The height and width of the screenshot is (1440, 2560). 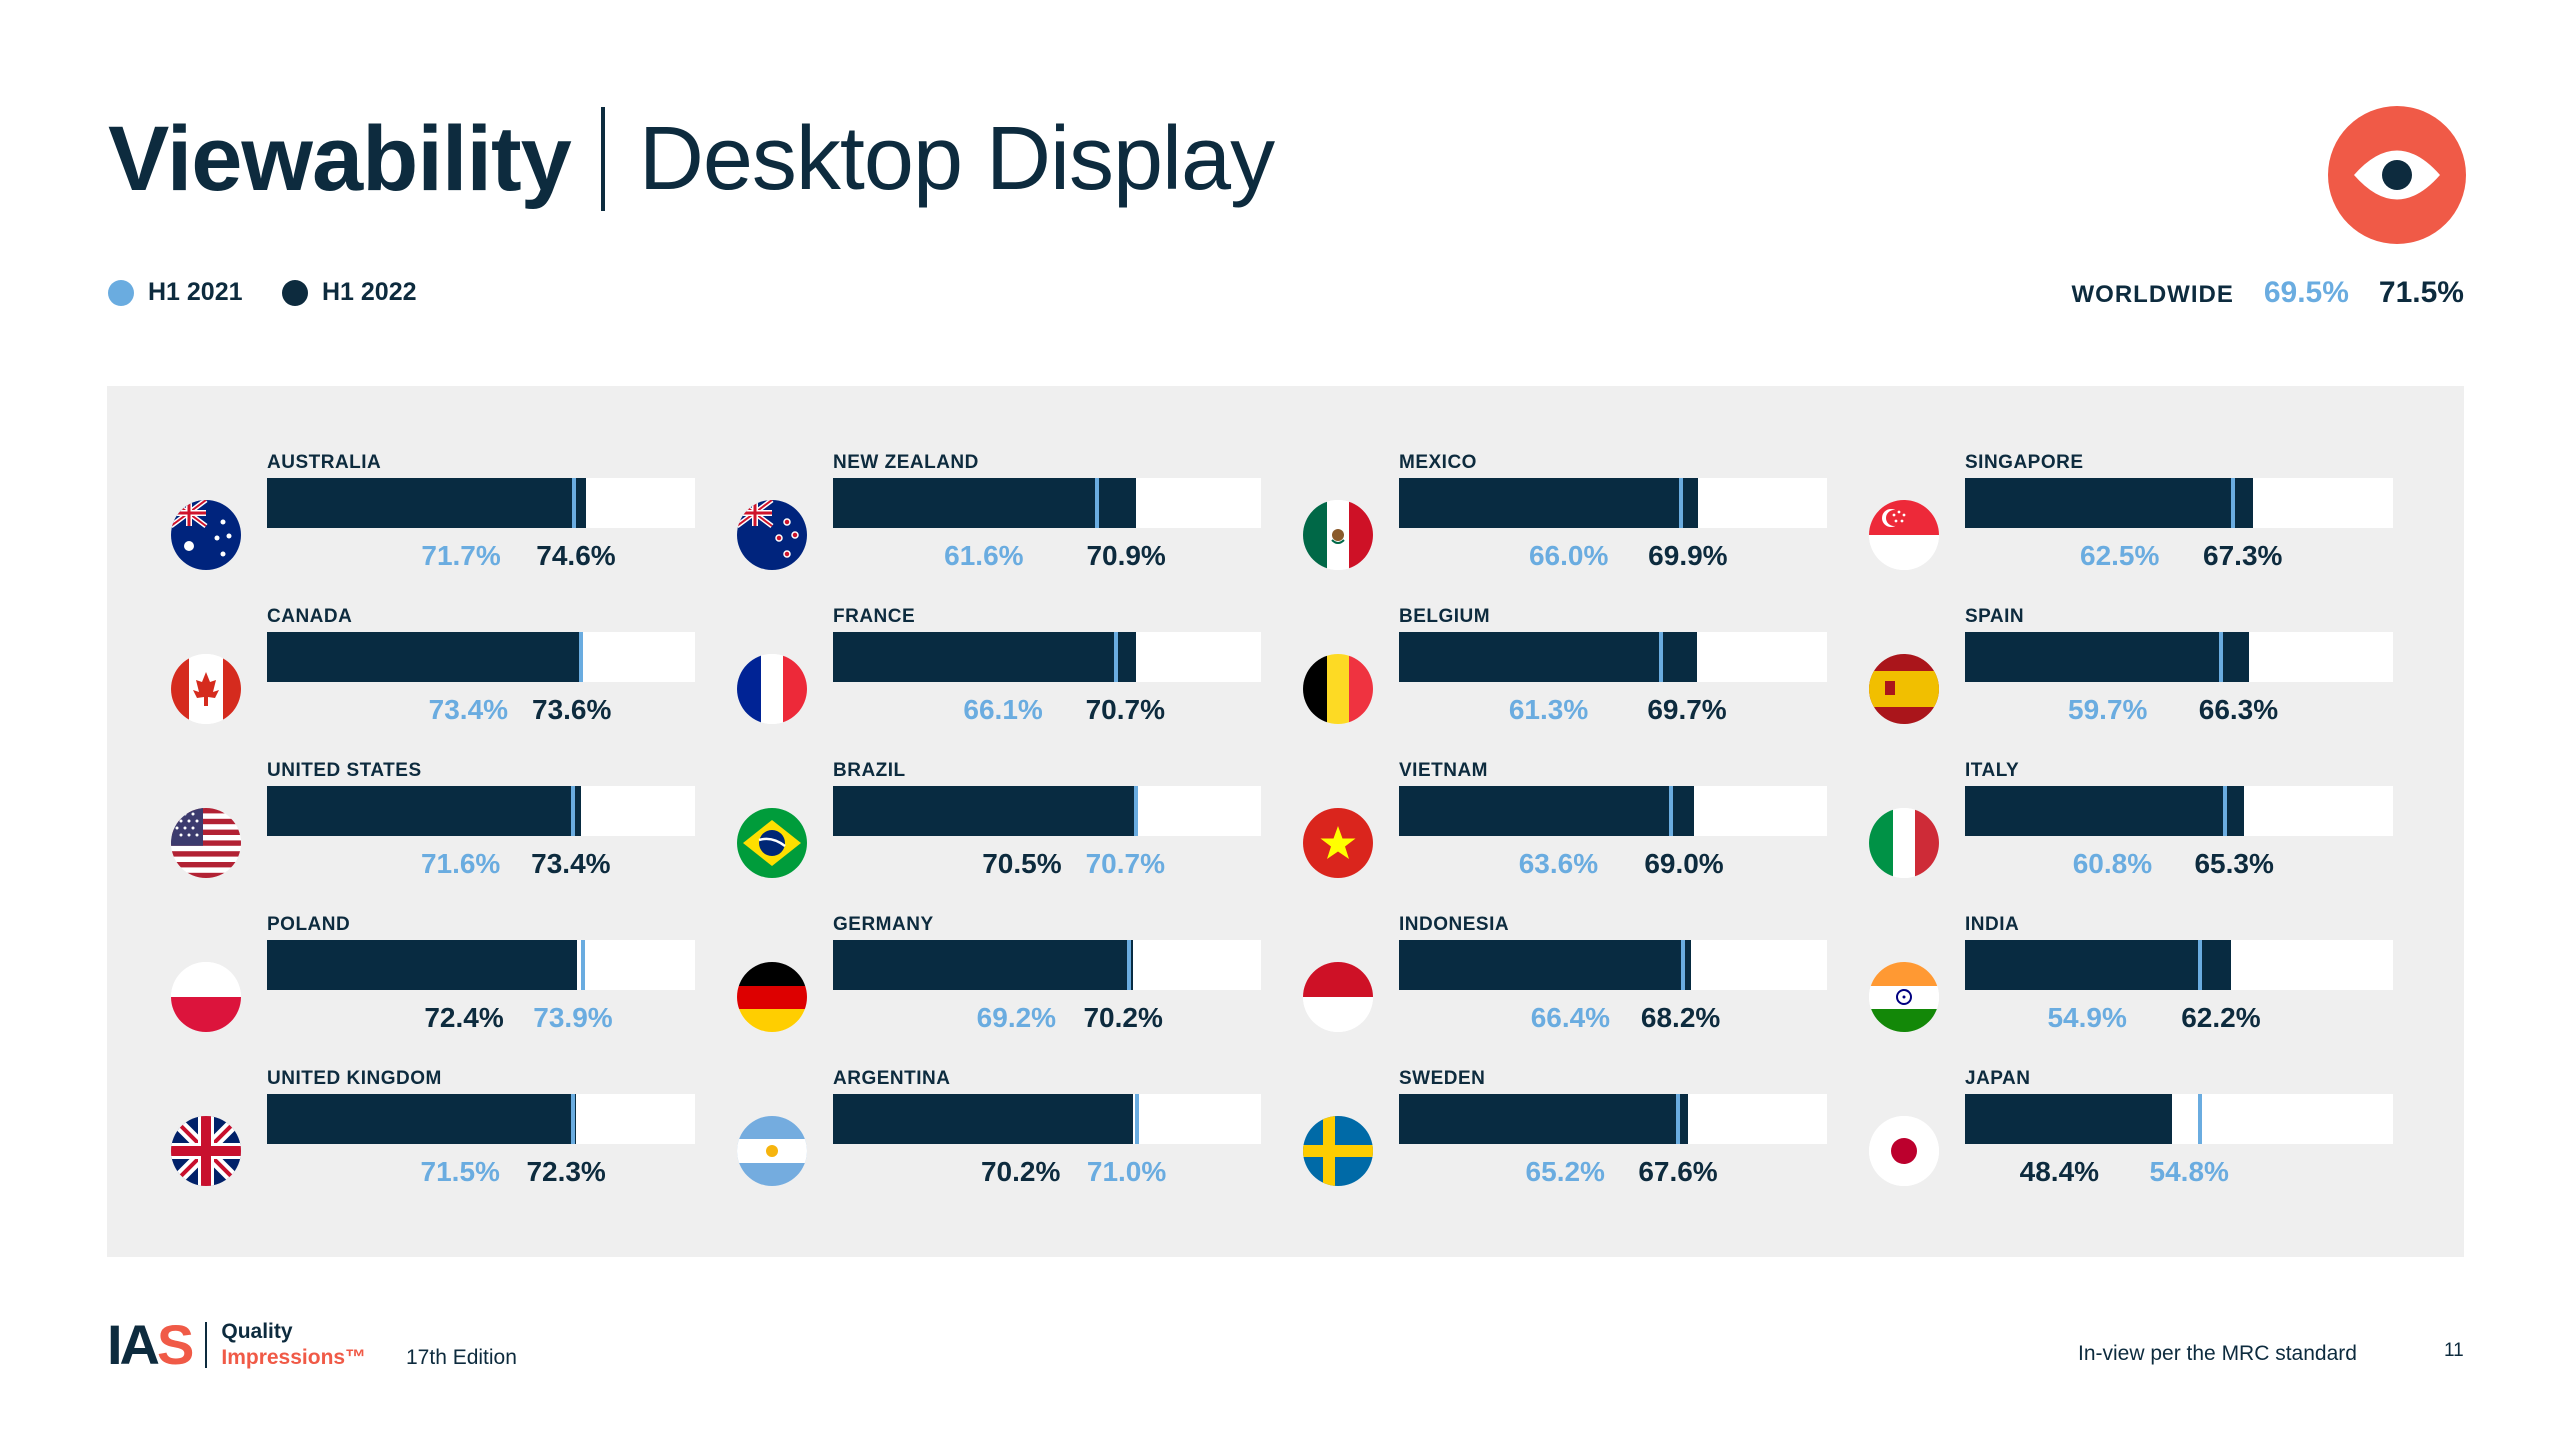 I want to click on country-card-spain: SPAIN 59.7% 66.3%, so click(x=2099, y=683).